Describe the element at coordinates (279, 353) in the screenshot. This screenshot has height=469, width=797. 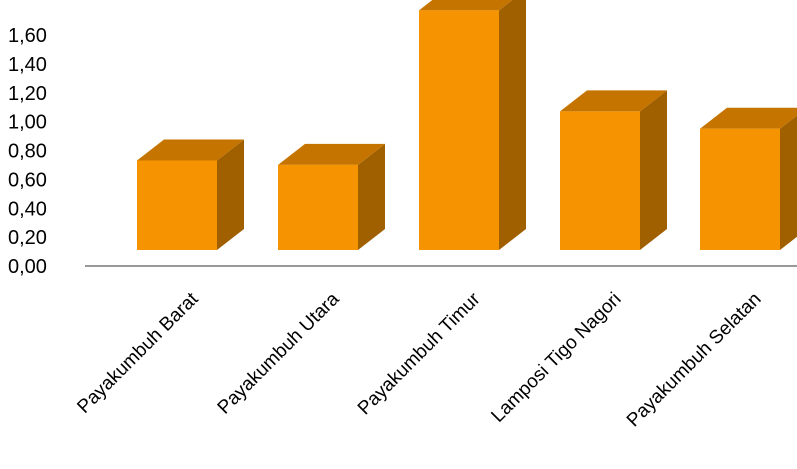
I see `x-tick-label: Payakumbuh Utara` at that location.